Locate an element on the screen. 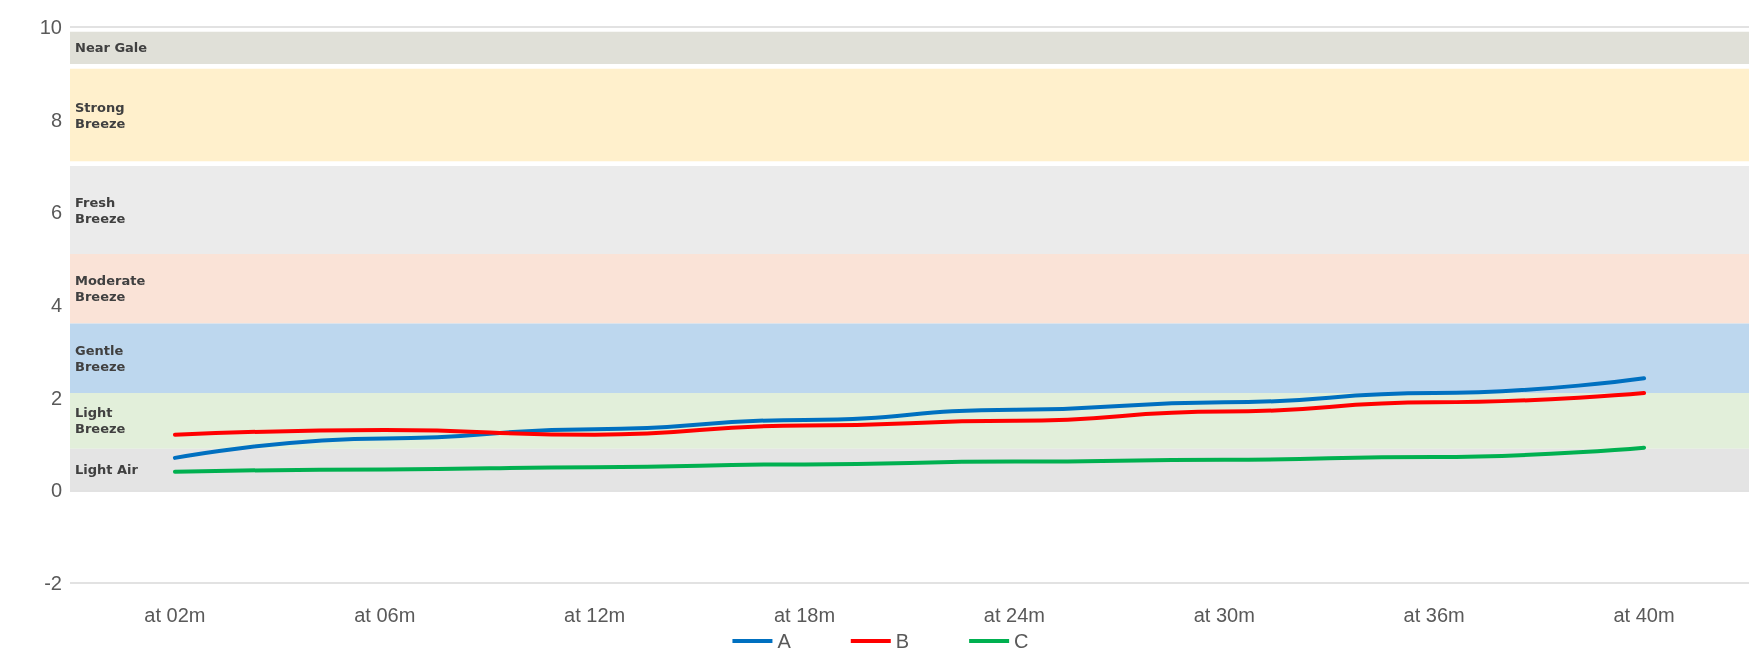 The width and height of the screenshot is (1761, 664). band-label: Gentle Breeze is located at coordinates (101, 358).